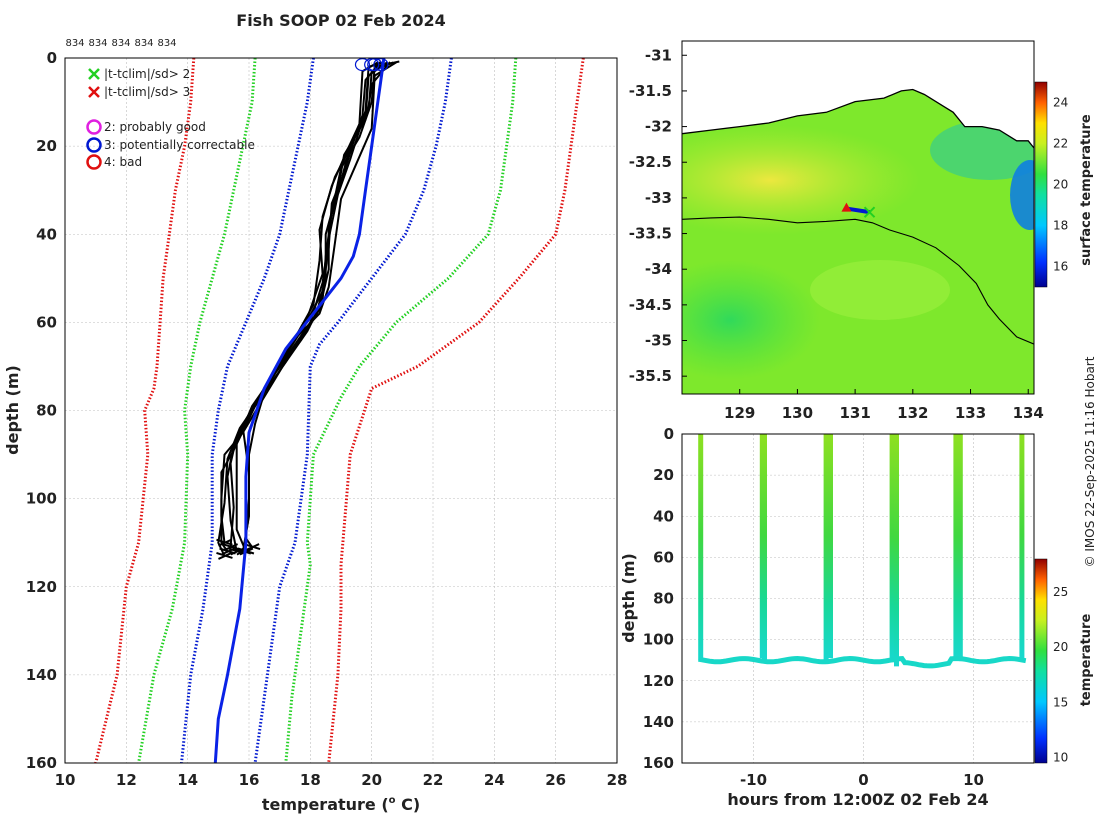 This screenshot has width=1100, height=820. I want to click on gulf-cold-patch, so click(1022, 195).